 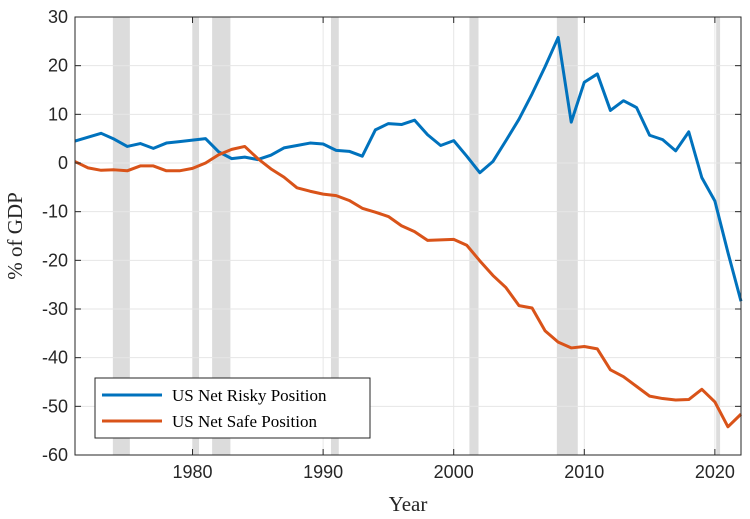 I want to click on legend-label-risky: US Net Risky Position, so click(x=249, y=395).